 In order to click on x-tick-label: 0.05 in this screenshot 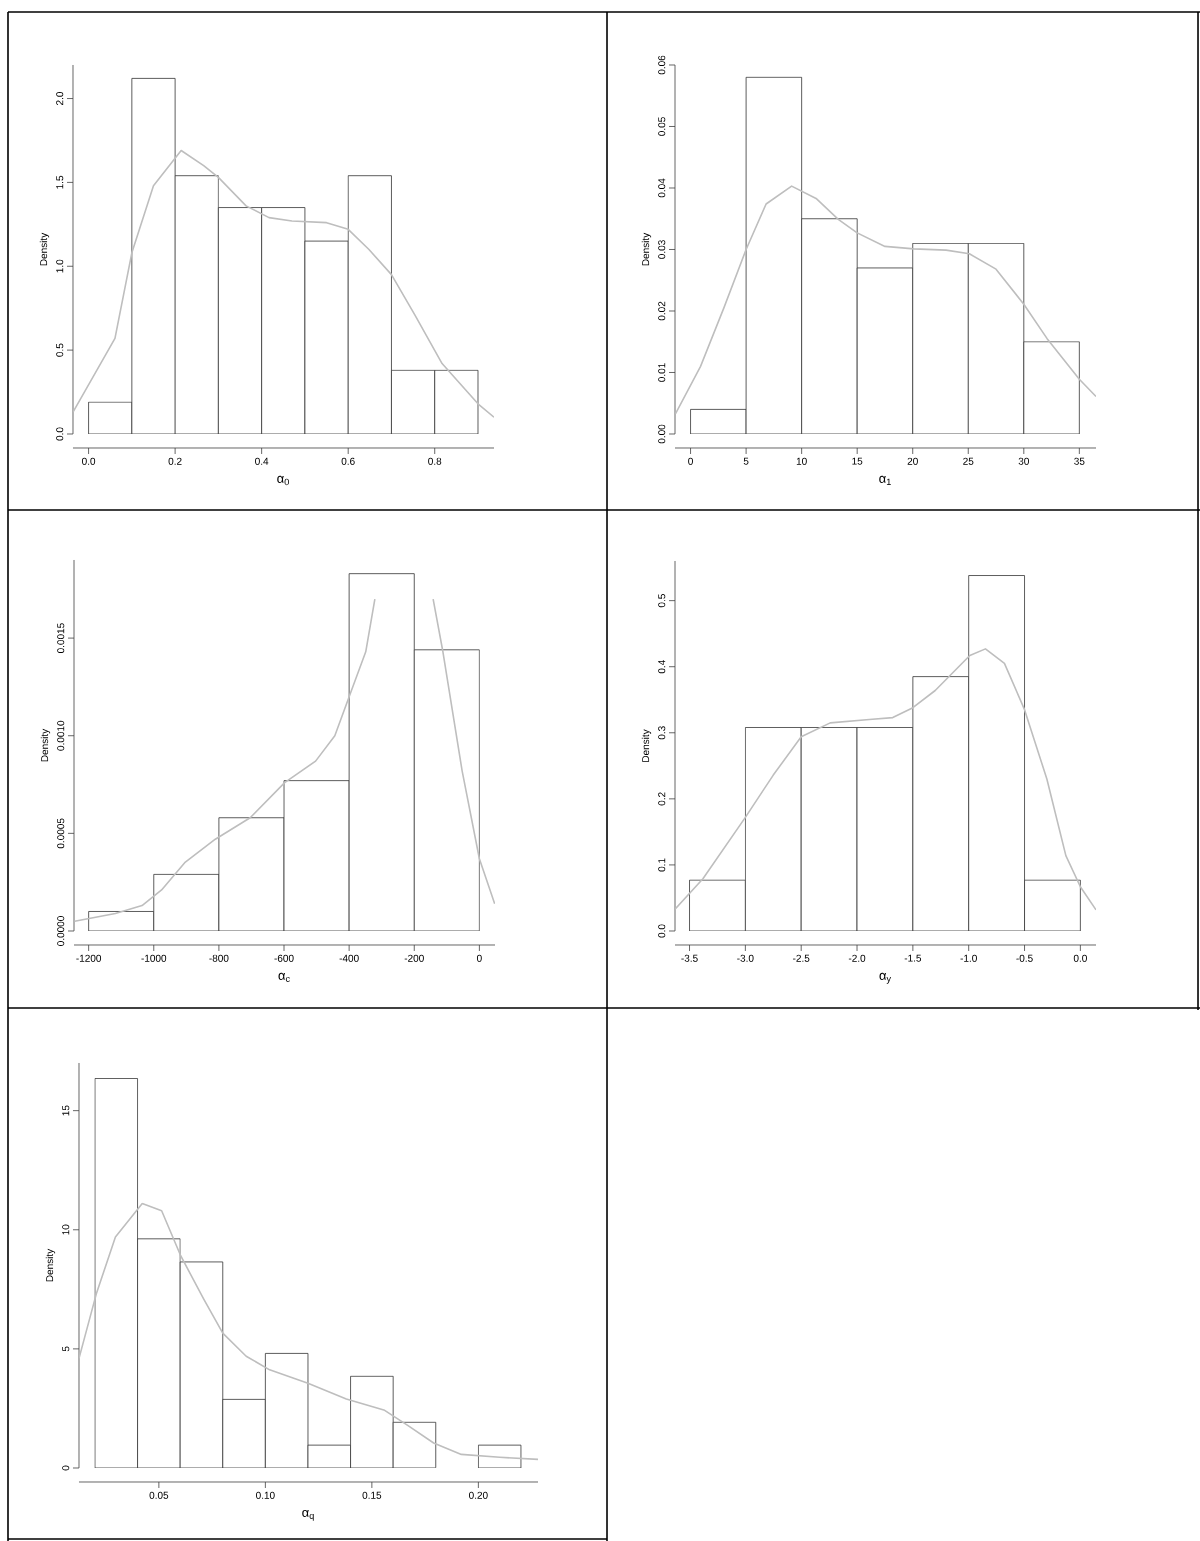, I will do `click(159, 1495)`.